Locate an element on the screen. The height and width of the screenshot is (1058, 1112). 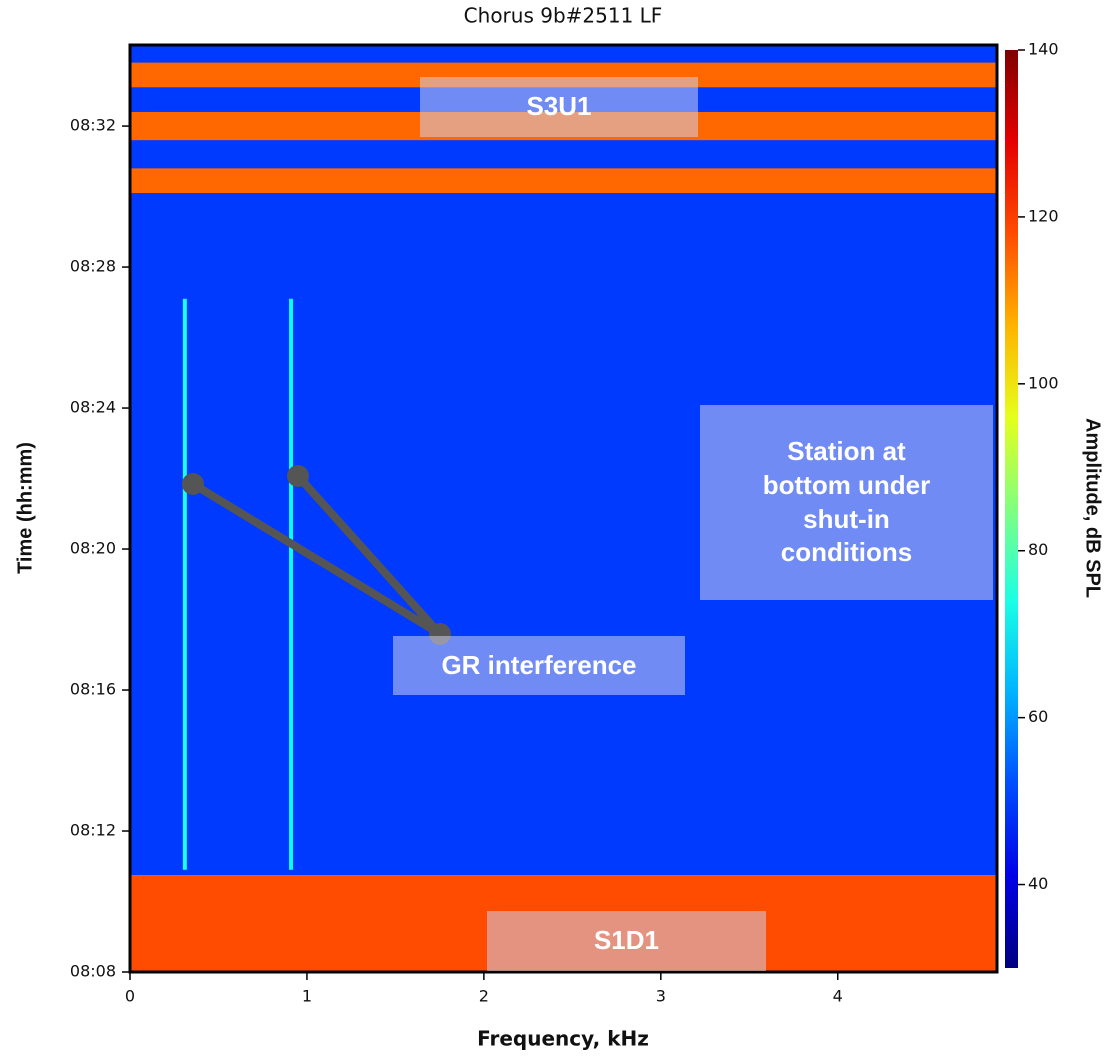
spectrogram-band is located at coordinates (563, 181).